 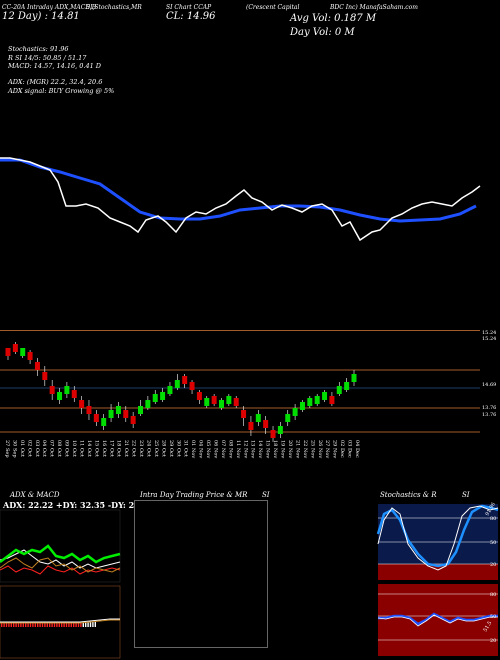 What do you see at coordinates (357, 449) in the screenshot?
I see `date-label: 04 Dec` at bounding box center [357, 449].